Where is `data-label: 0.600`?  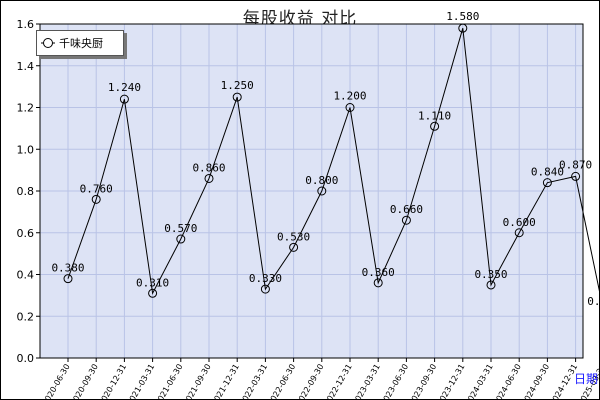 data-label: 0.600 is located at coordinates (519, 222).